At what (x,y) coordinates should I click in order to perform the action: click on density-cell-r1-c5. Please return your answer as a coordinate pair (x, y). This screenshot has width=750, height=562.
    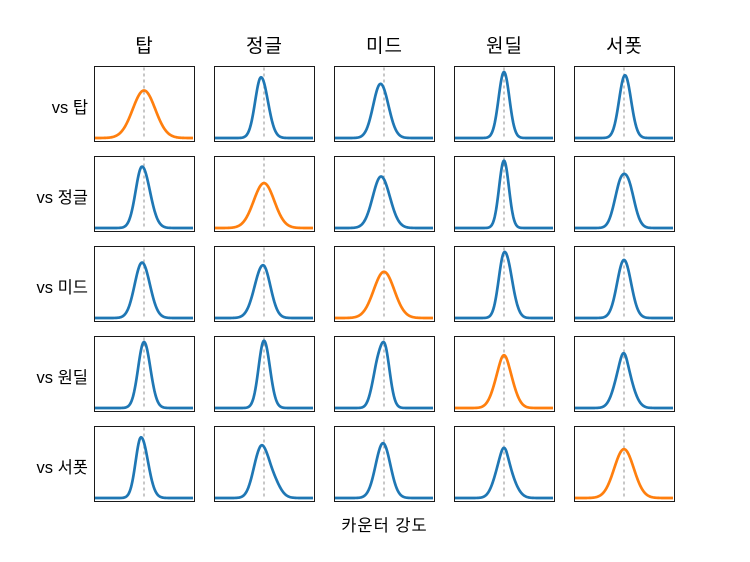
    Looking at the image, I should click on (624, 104).